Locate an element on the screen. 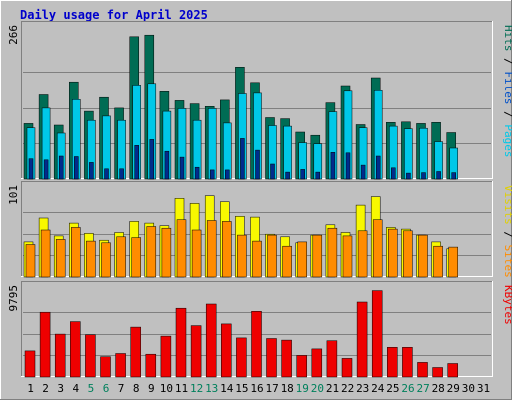  x-tick-label-27: 27 is located at coordinates (422, 388).